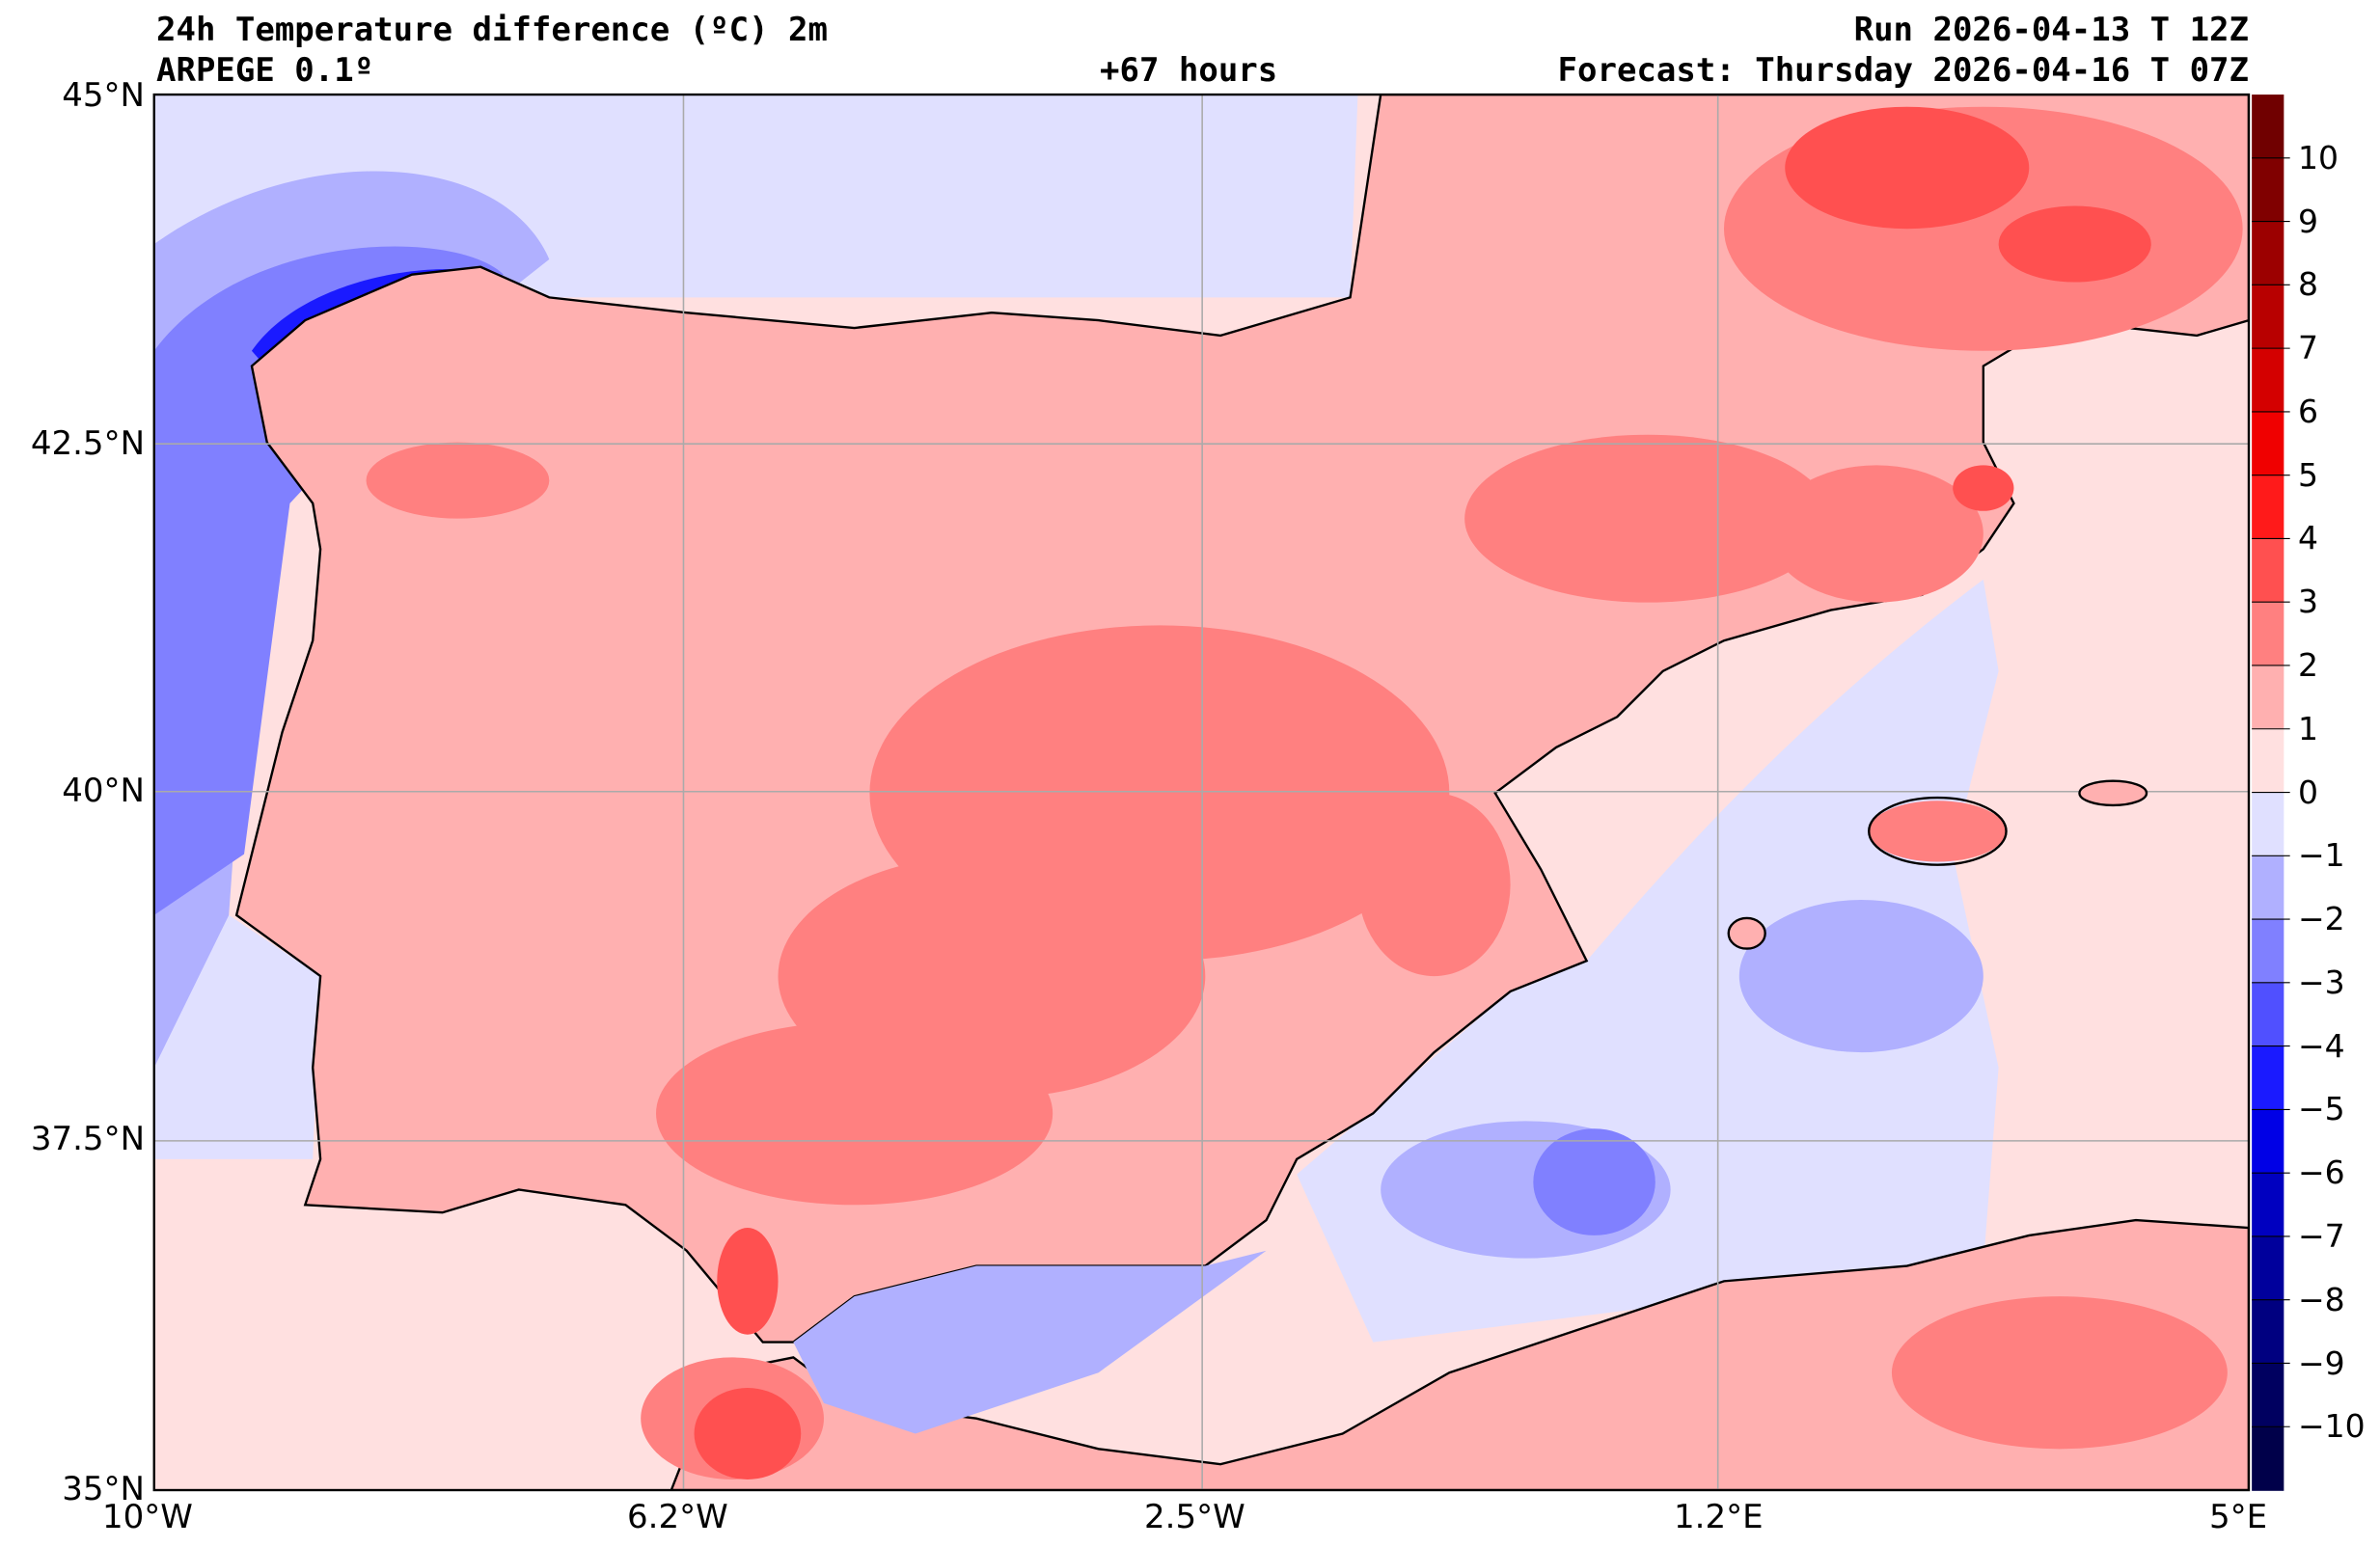  I want to click on alboran-cold, so click(1594, 1182).